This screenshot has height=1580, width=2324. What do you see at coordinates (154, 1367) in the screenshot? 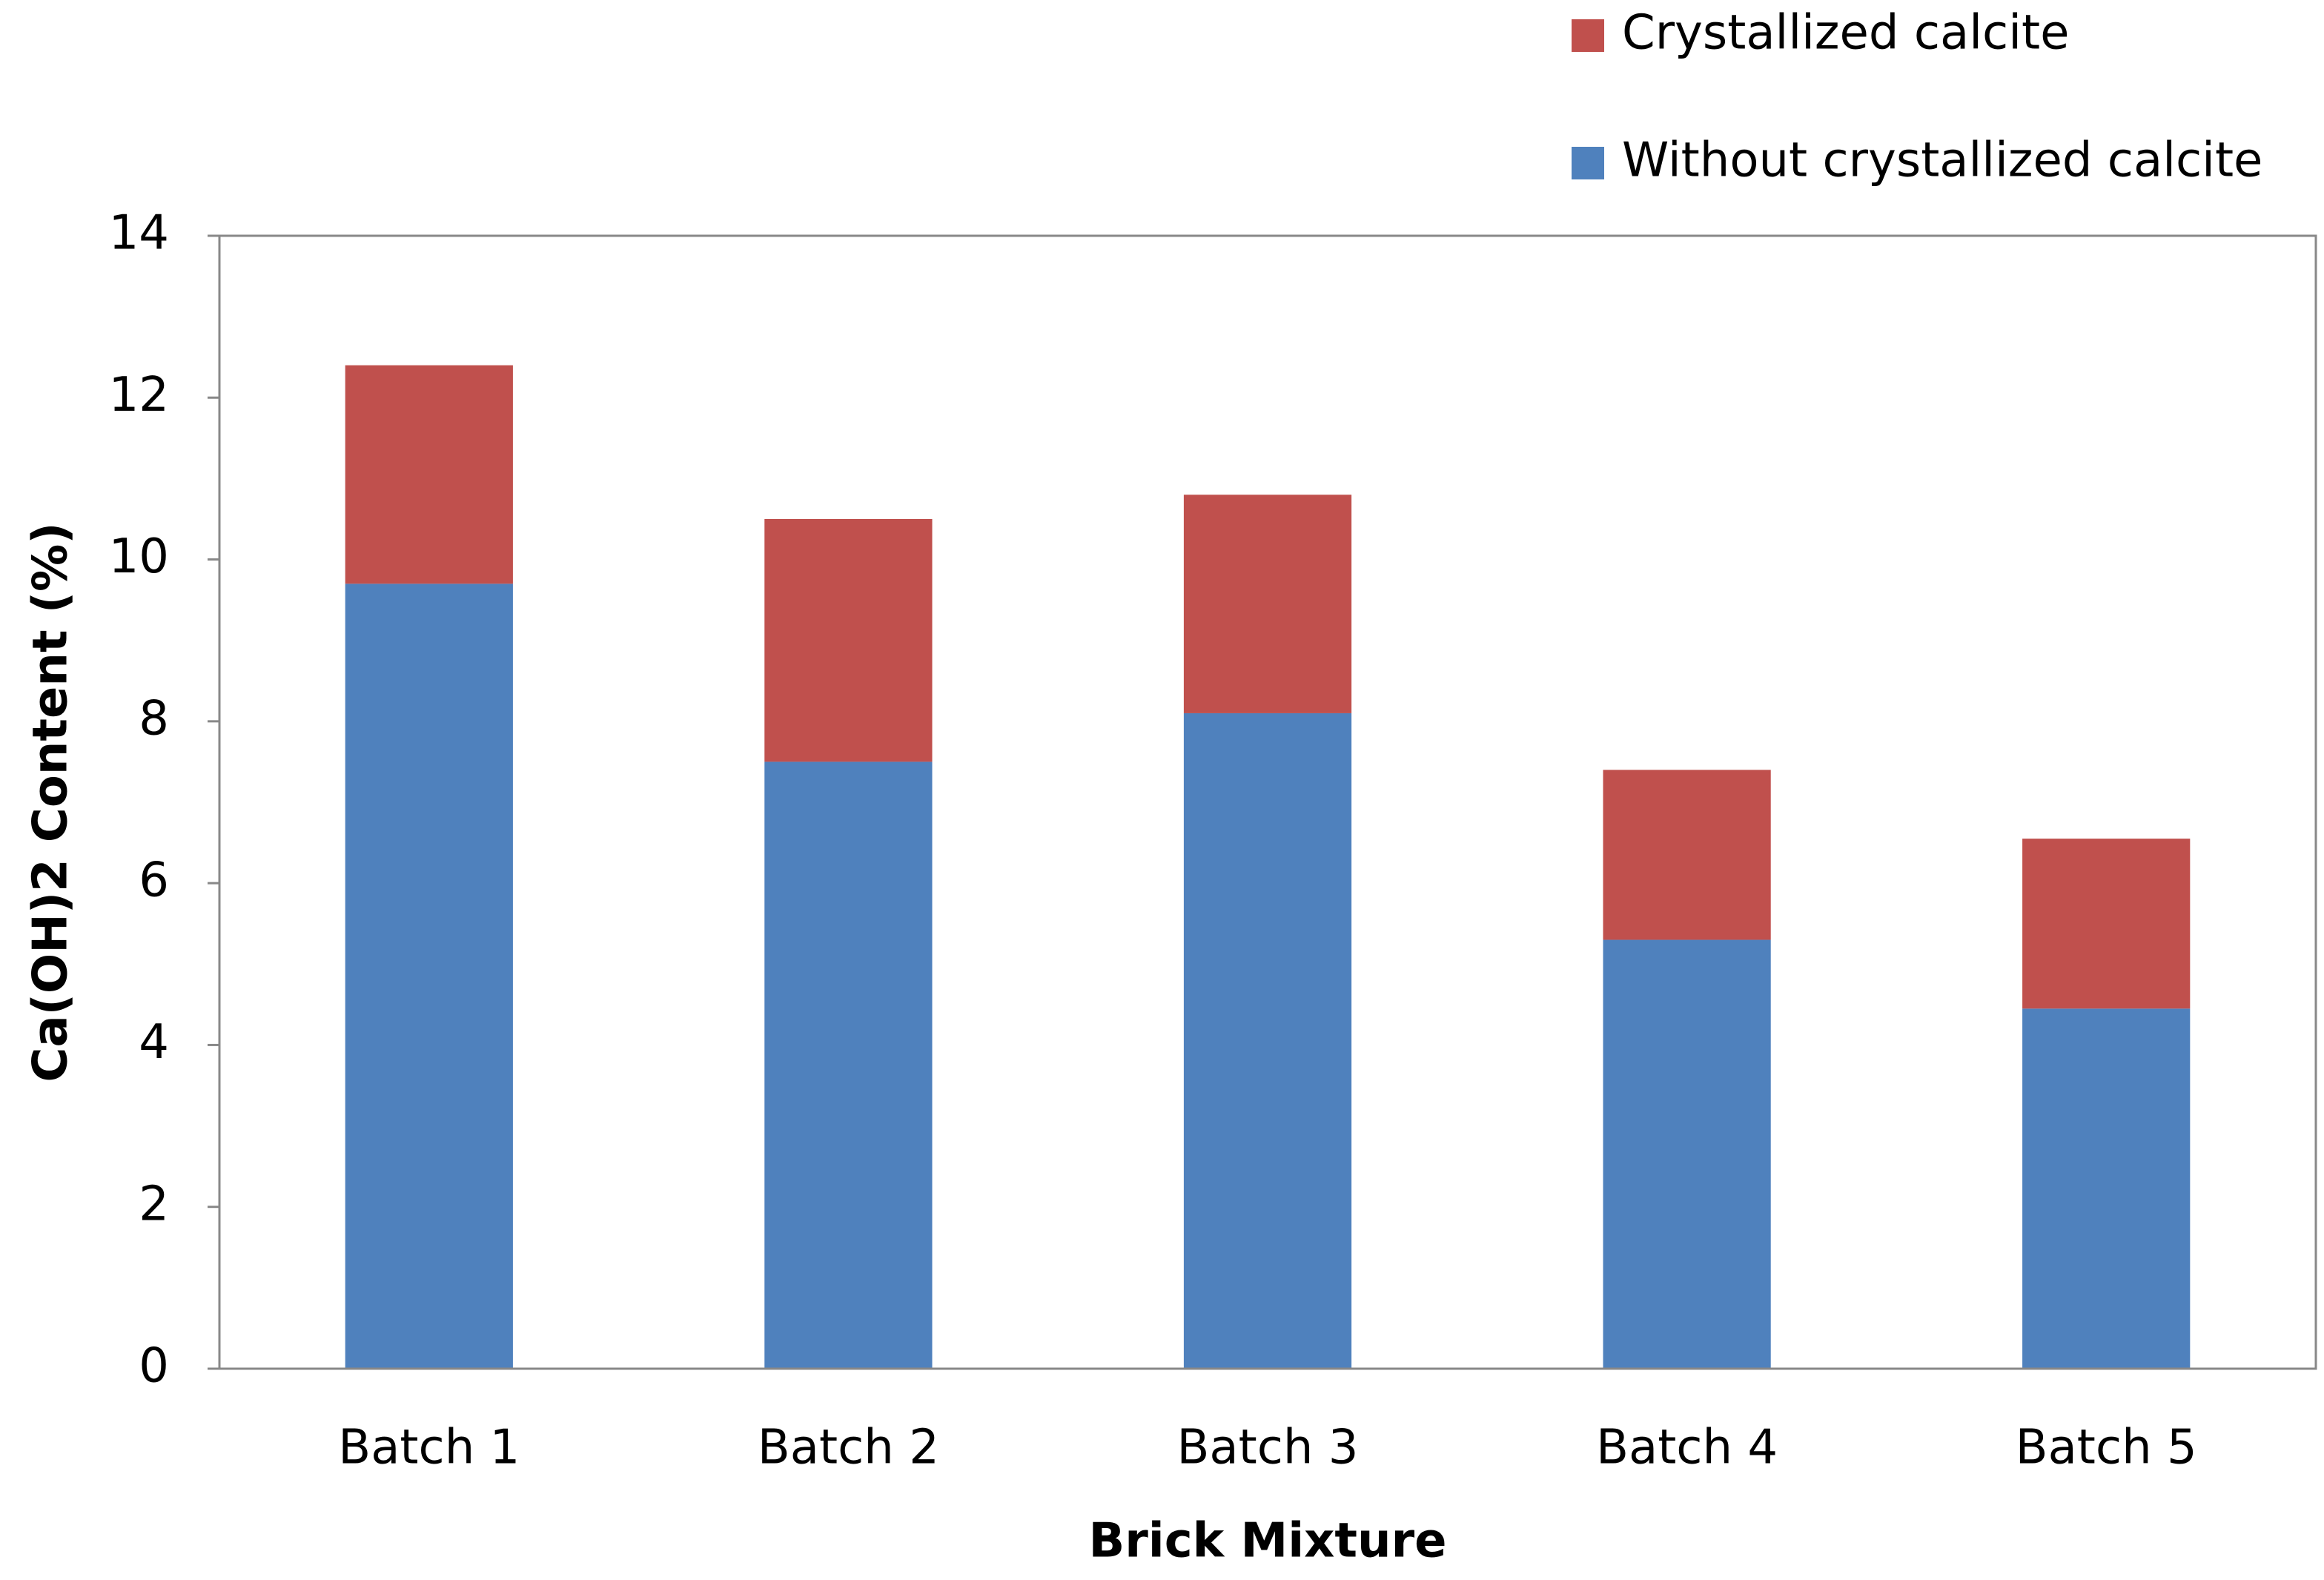
I see `y-tick-label: 0` at bounding box center [154, 1367].